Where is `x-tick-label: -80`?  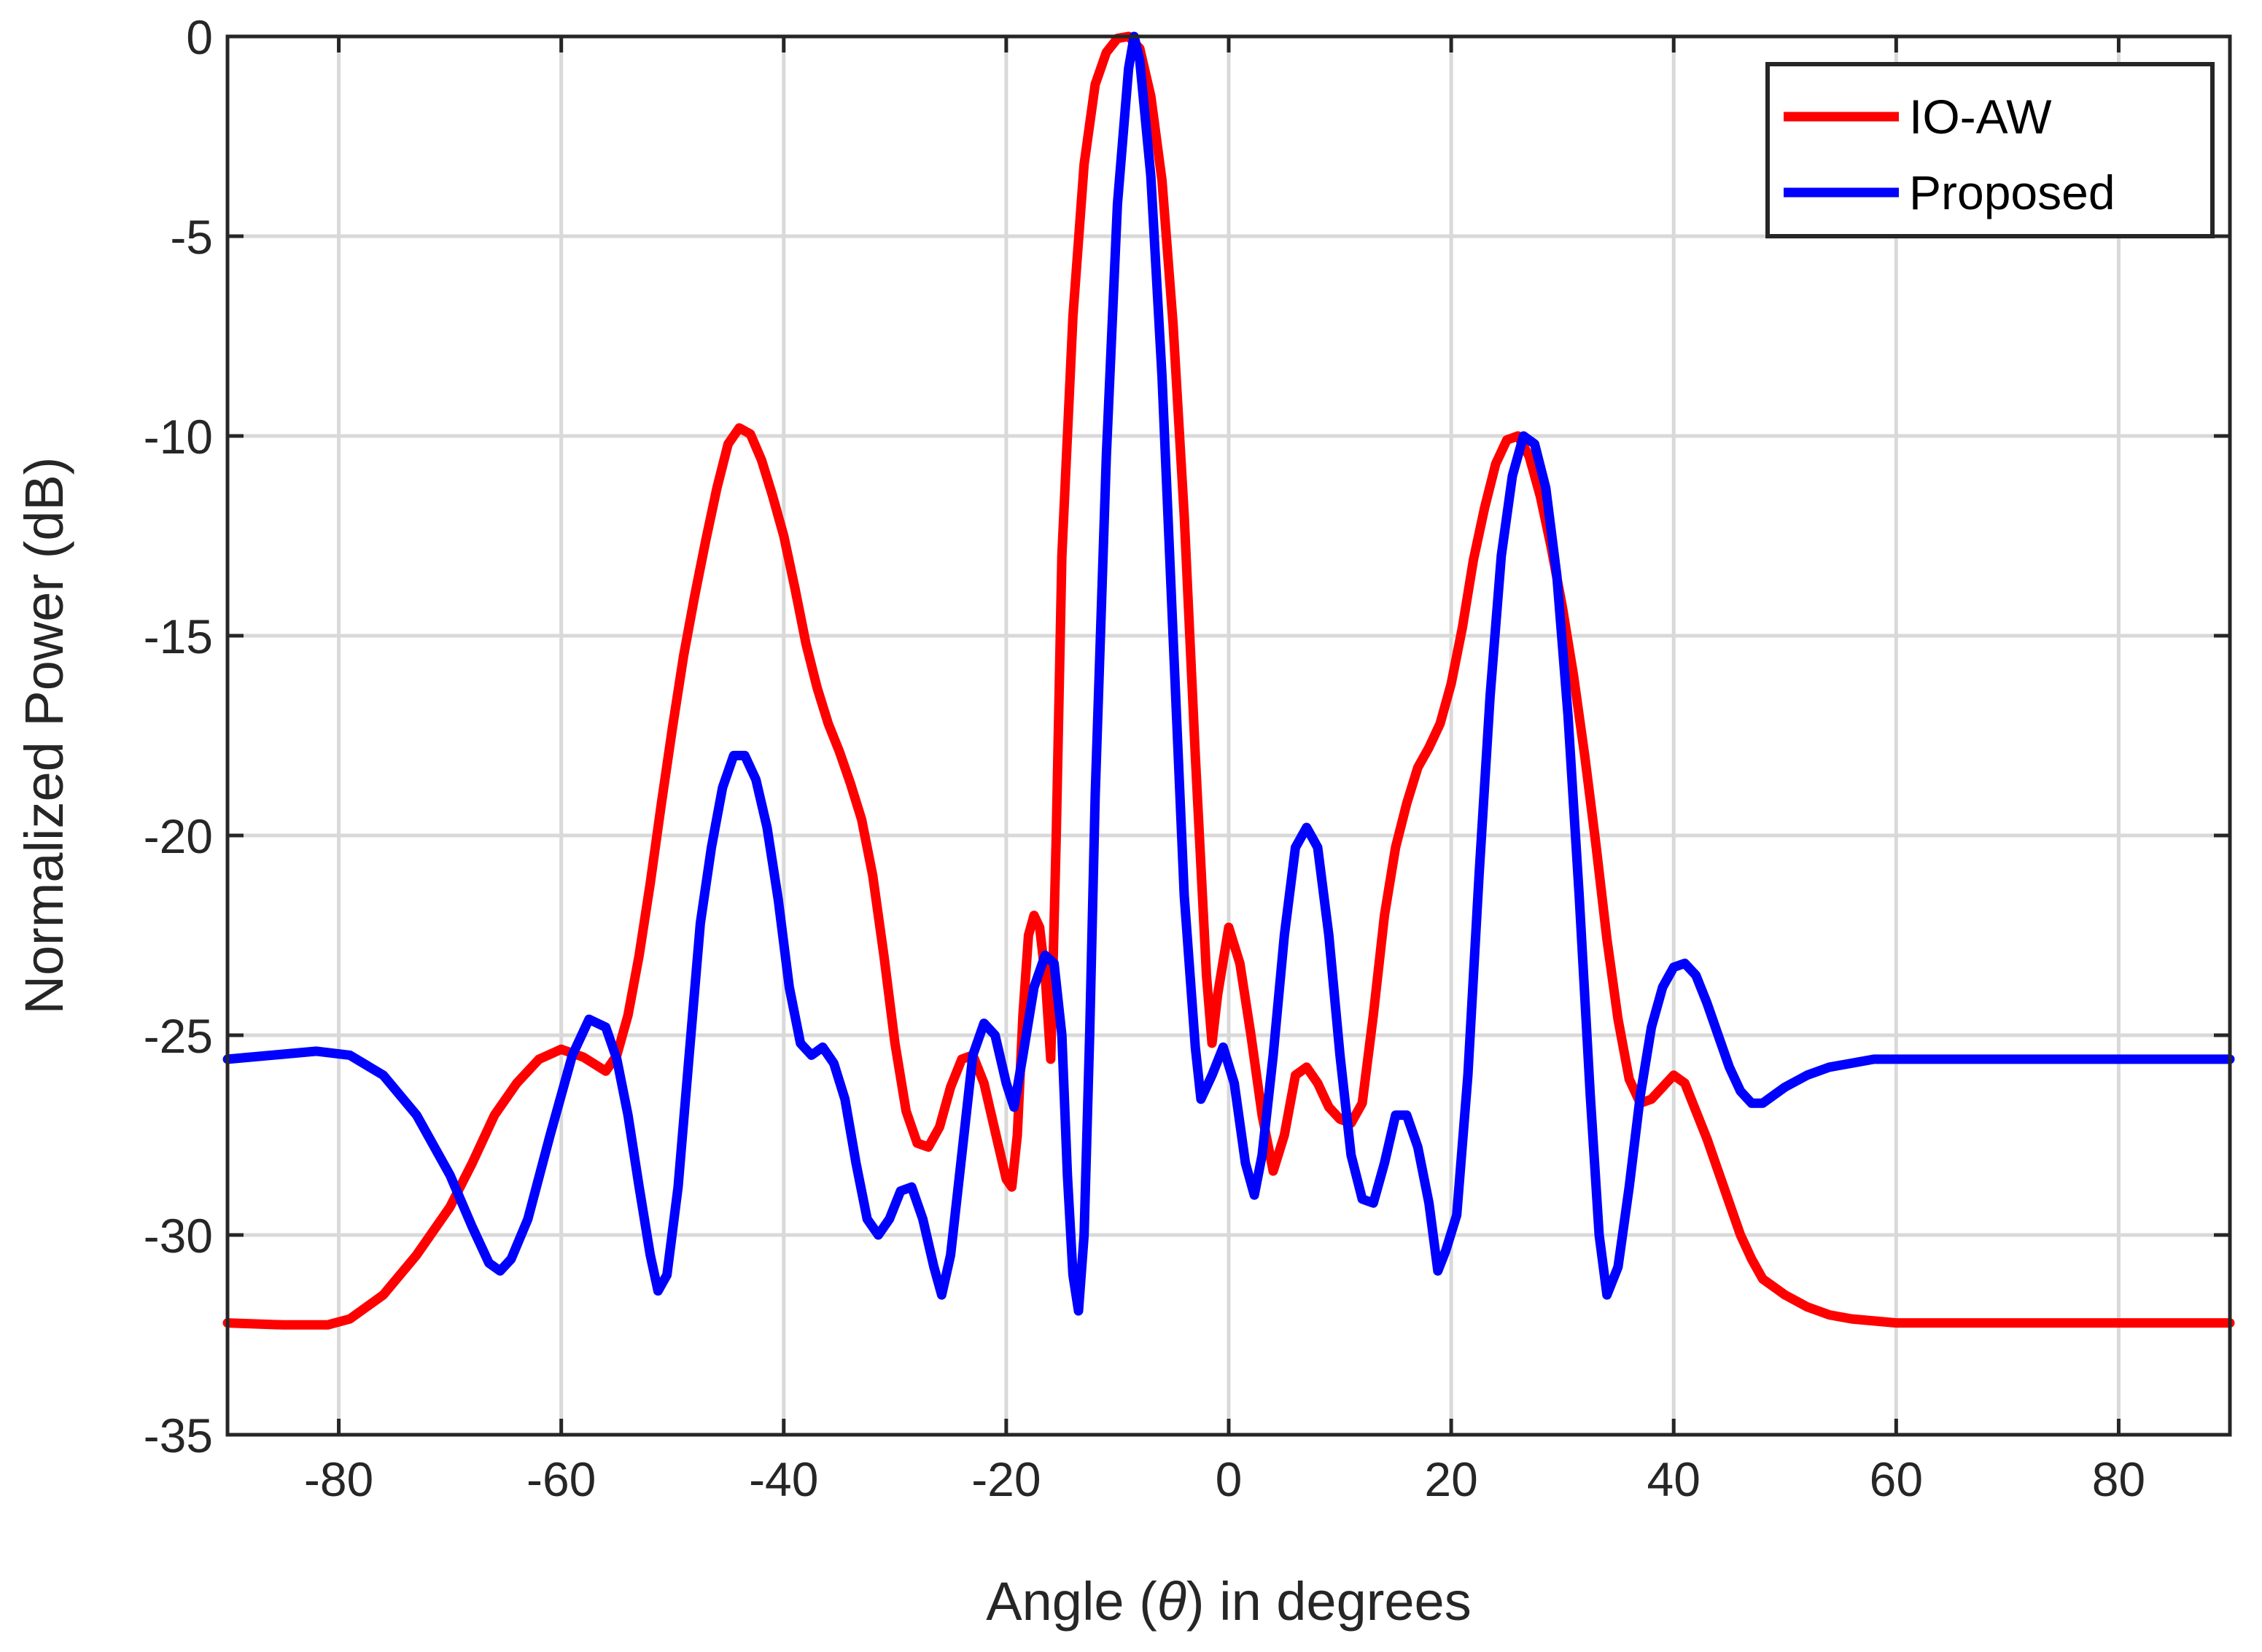
x-tick-label: -80 is located at coordinates (338, 1479).